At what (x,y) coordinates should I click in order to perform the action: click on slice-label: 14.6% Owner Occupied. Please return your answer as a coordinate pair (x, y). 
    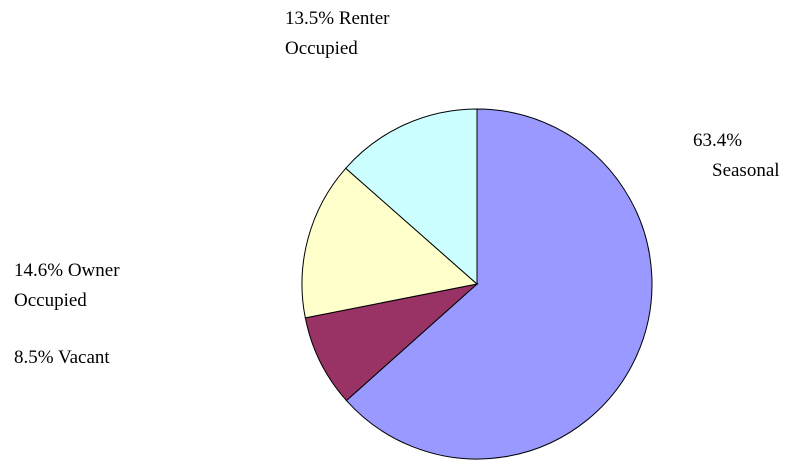
    Looking at the image, I should click on (89, 286).